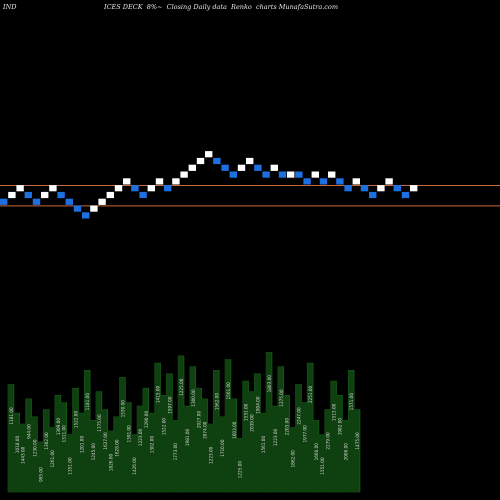  Describe the element at coordinates (240, 470) in the screenshot. I see `volume-label: 1225.00` at that location.